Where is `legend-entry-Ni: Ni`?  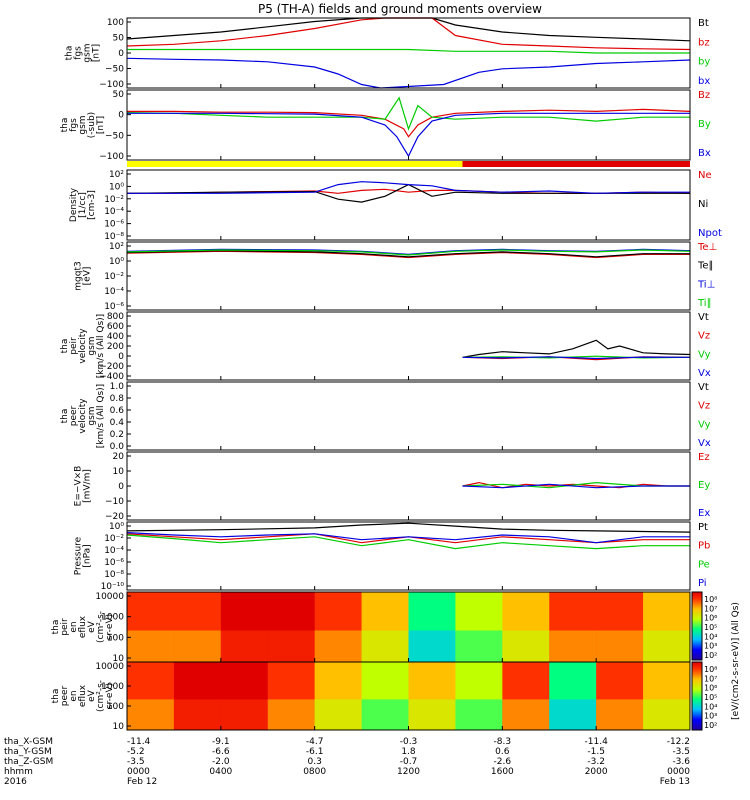 legend-entry-Ni: Ni is located at coordinates (703, 204).